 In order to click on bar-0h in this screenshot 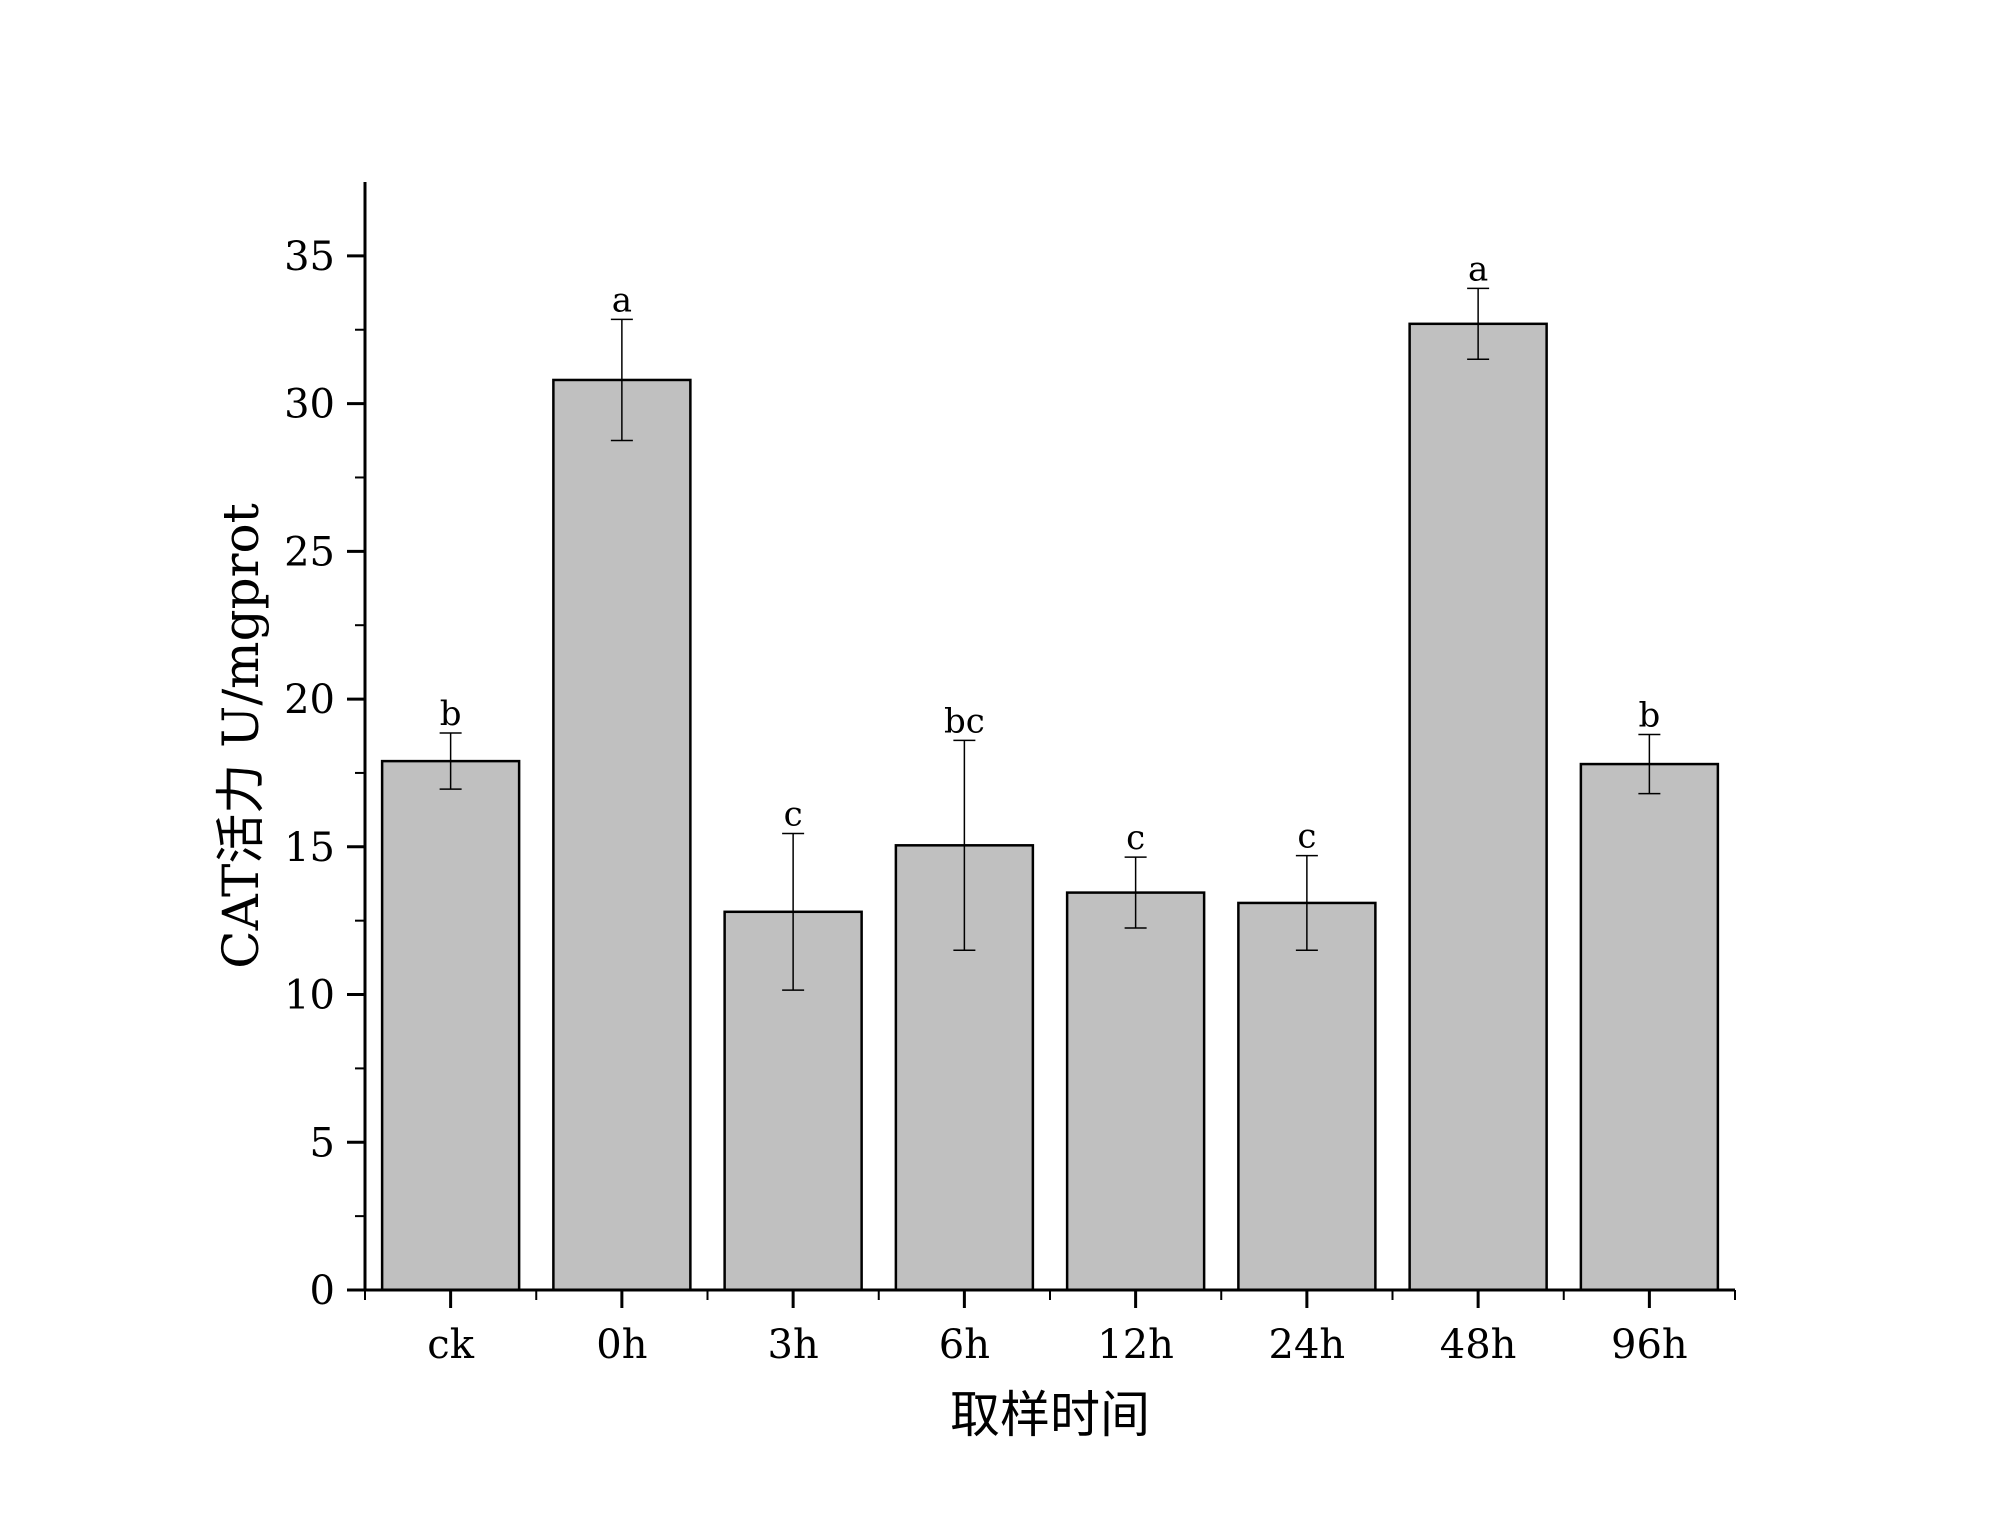, I will do `click(622, 835)`.